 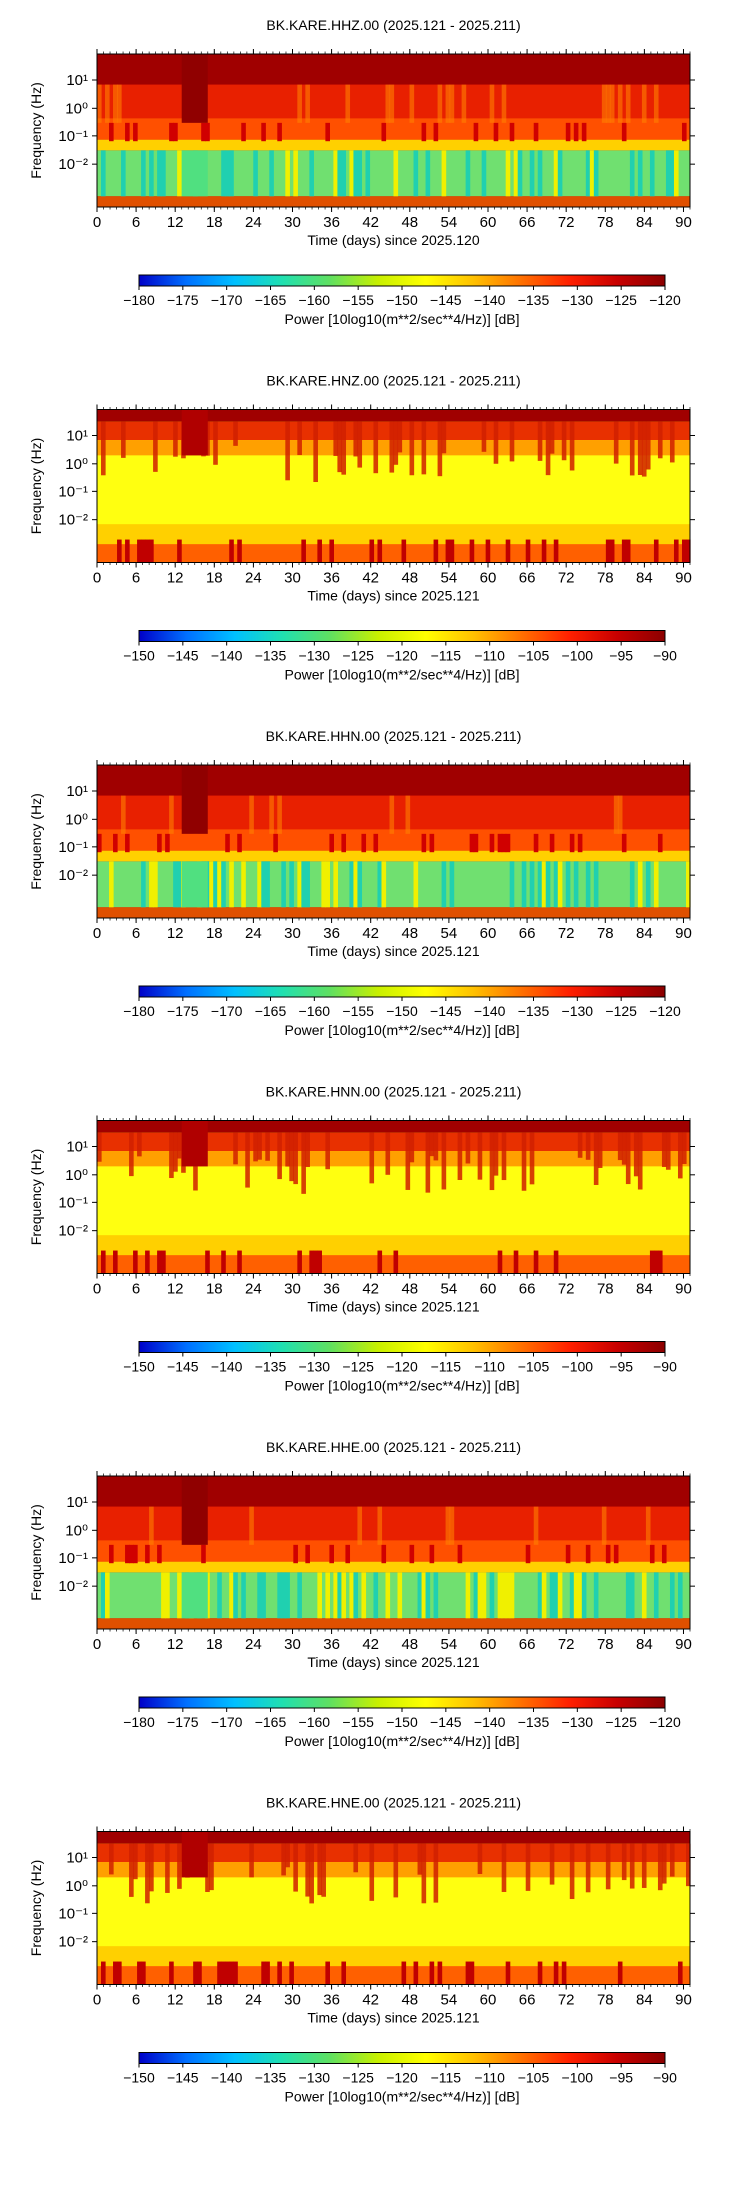 What do you see at coordinates (409, 1644) in the screenshot?
I see `x-tick-label: 48` at bounding box center [409, 1644].